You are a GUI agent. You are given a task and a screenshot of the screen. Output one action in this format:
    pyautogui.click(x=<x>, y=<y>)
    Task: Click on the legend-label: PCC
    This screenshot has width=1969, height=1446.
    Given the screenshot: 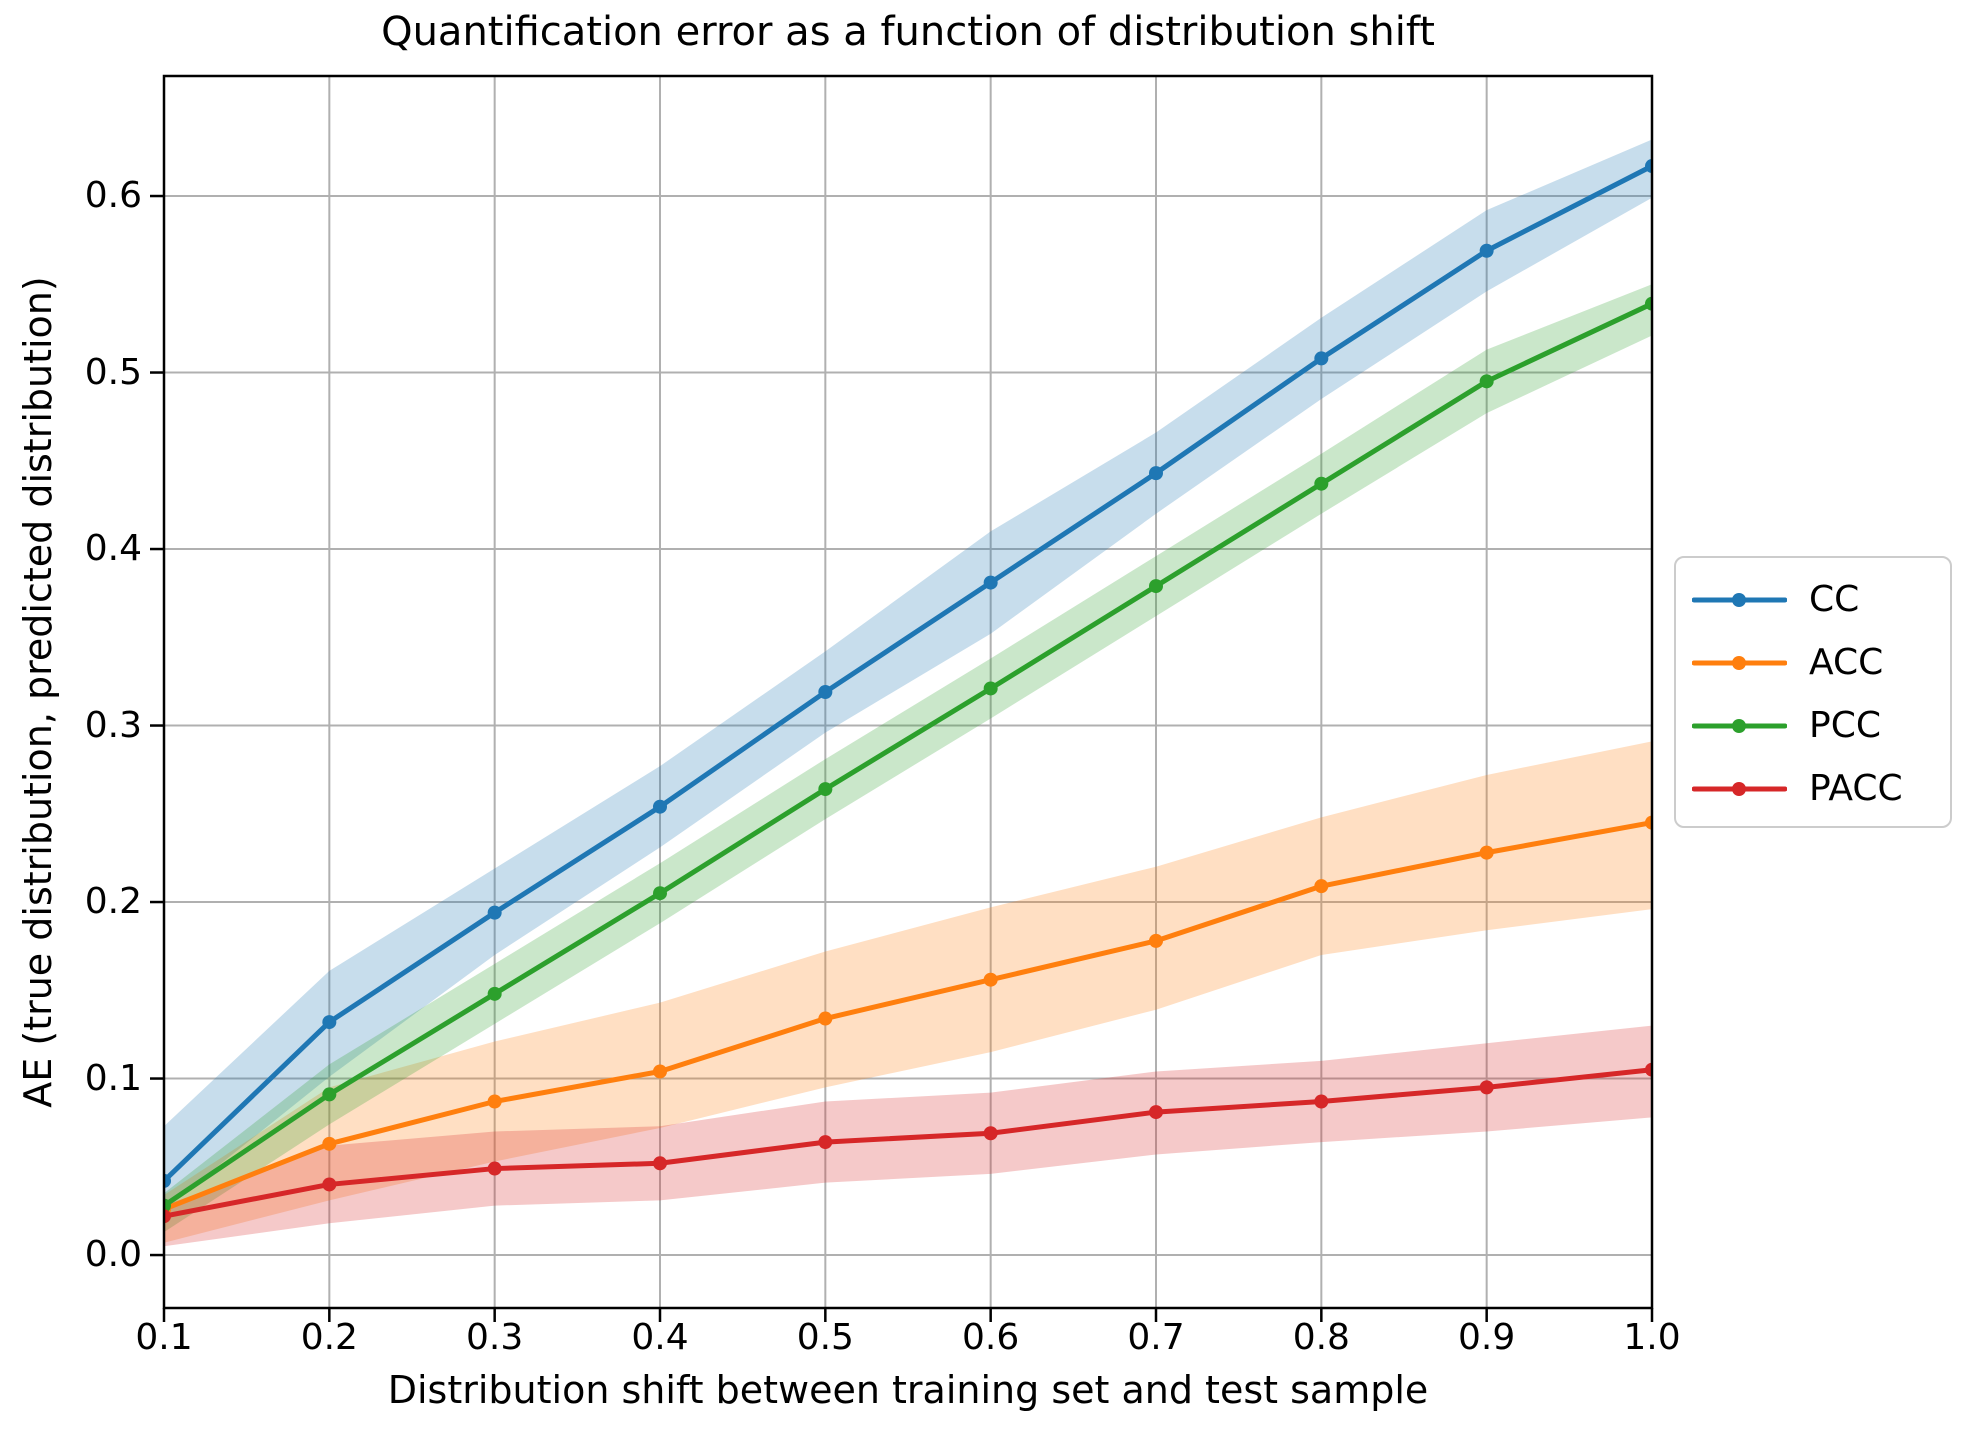 What is the action you would take?
    pyautogui.click(x=1845, y=725)
    